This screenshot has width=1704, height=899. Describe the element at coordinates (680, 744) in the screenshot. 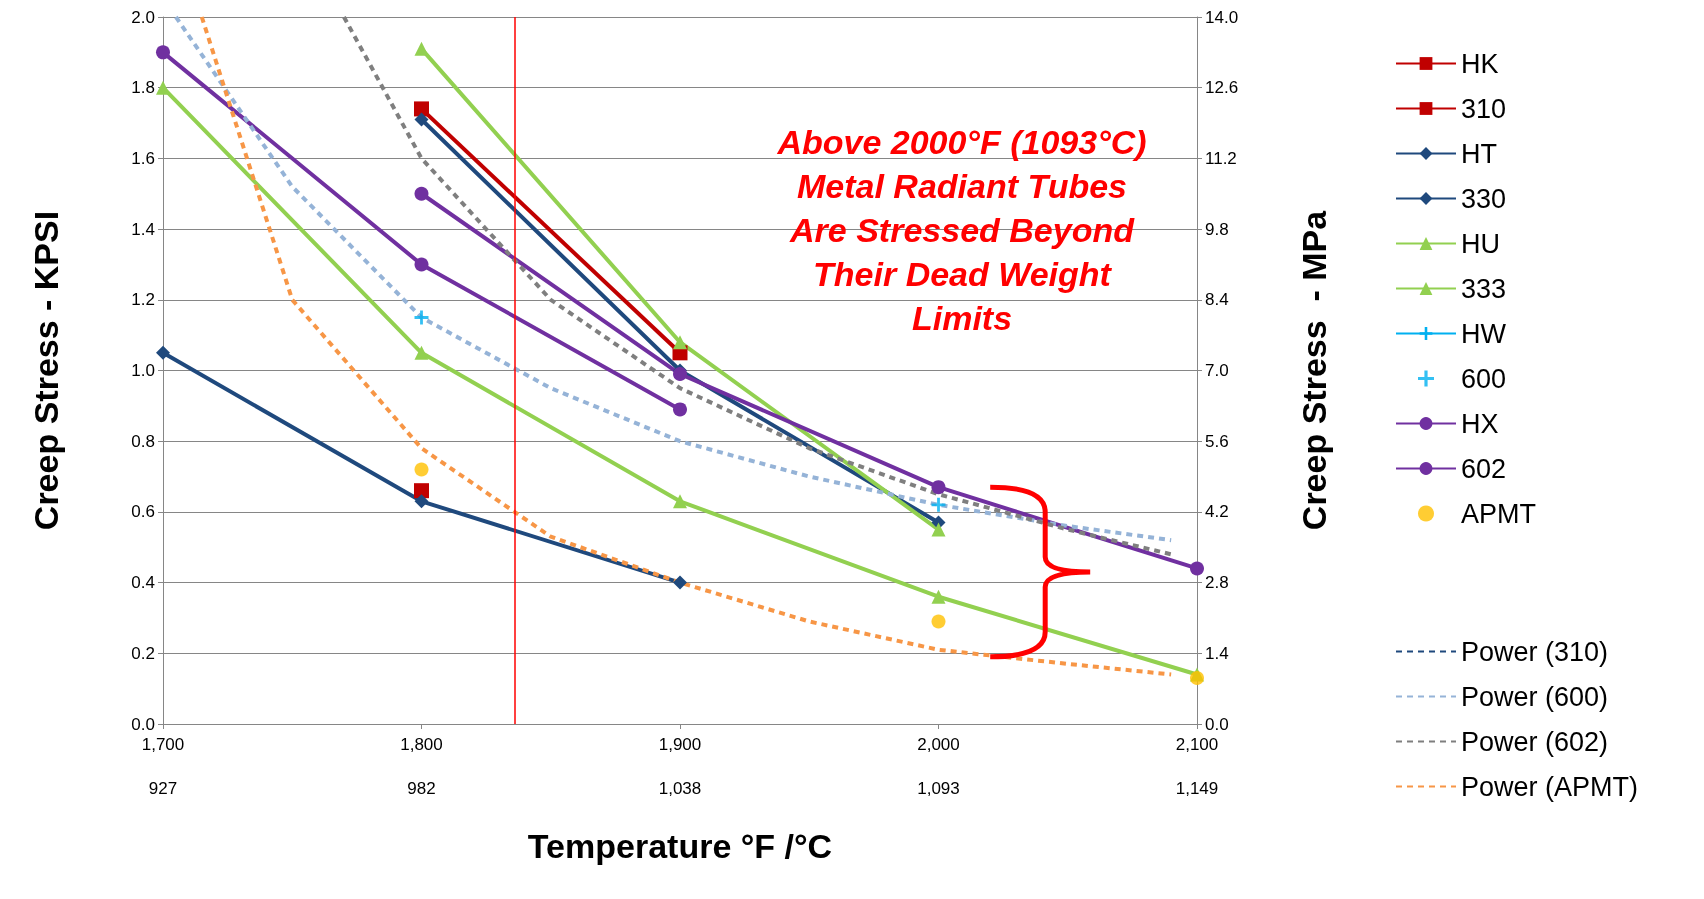

I see `x-tick-label: 1,900` at that location.